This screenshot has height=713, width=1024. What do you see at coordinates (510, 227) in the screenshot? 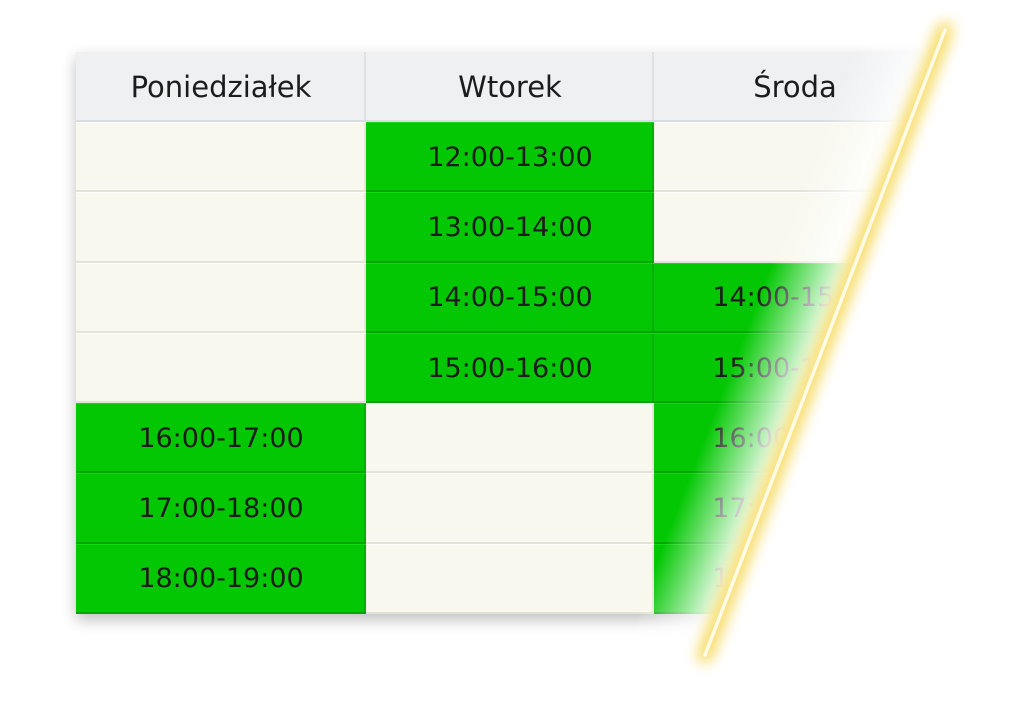
I see `time-slot-booked: 13:00-14:00` at bounding box center [510, 227].